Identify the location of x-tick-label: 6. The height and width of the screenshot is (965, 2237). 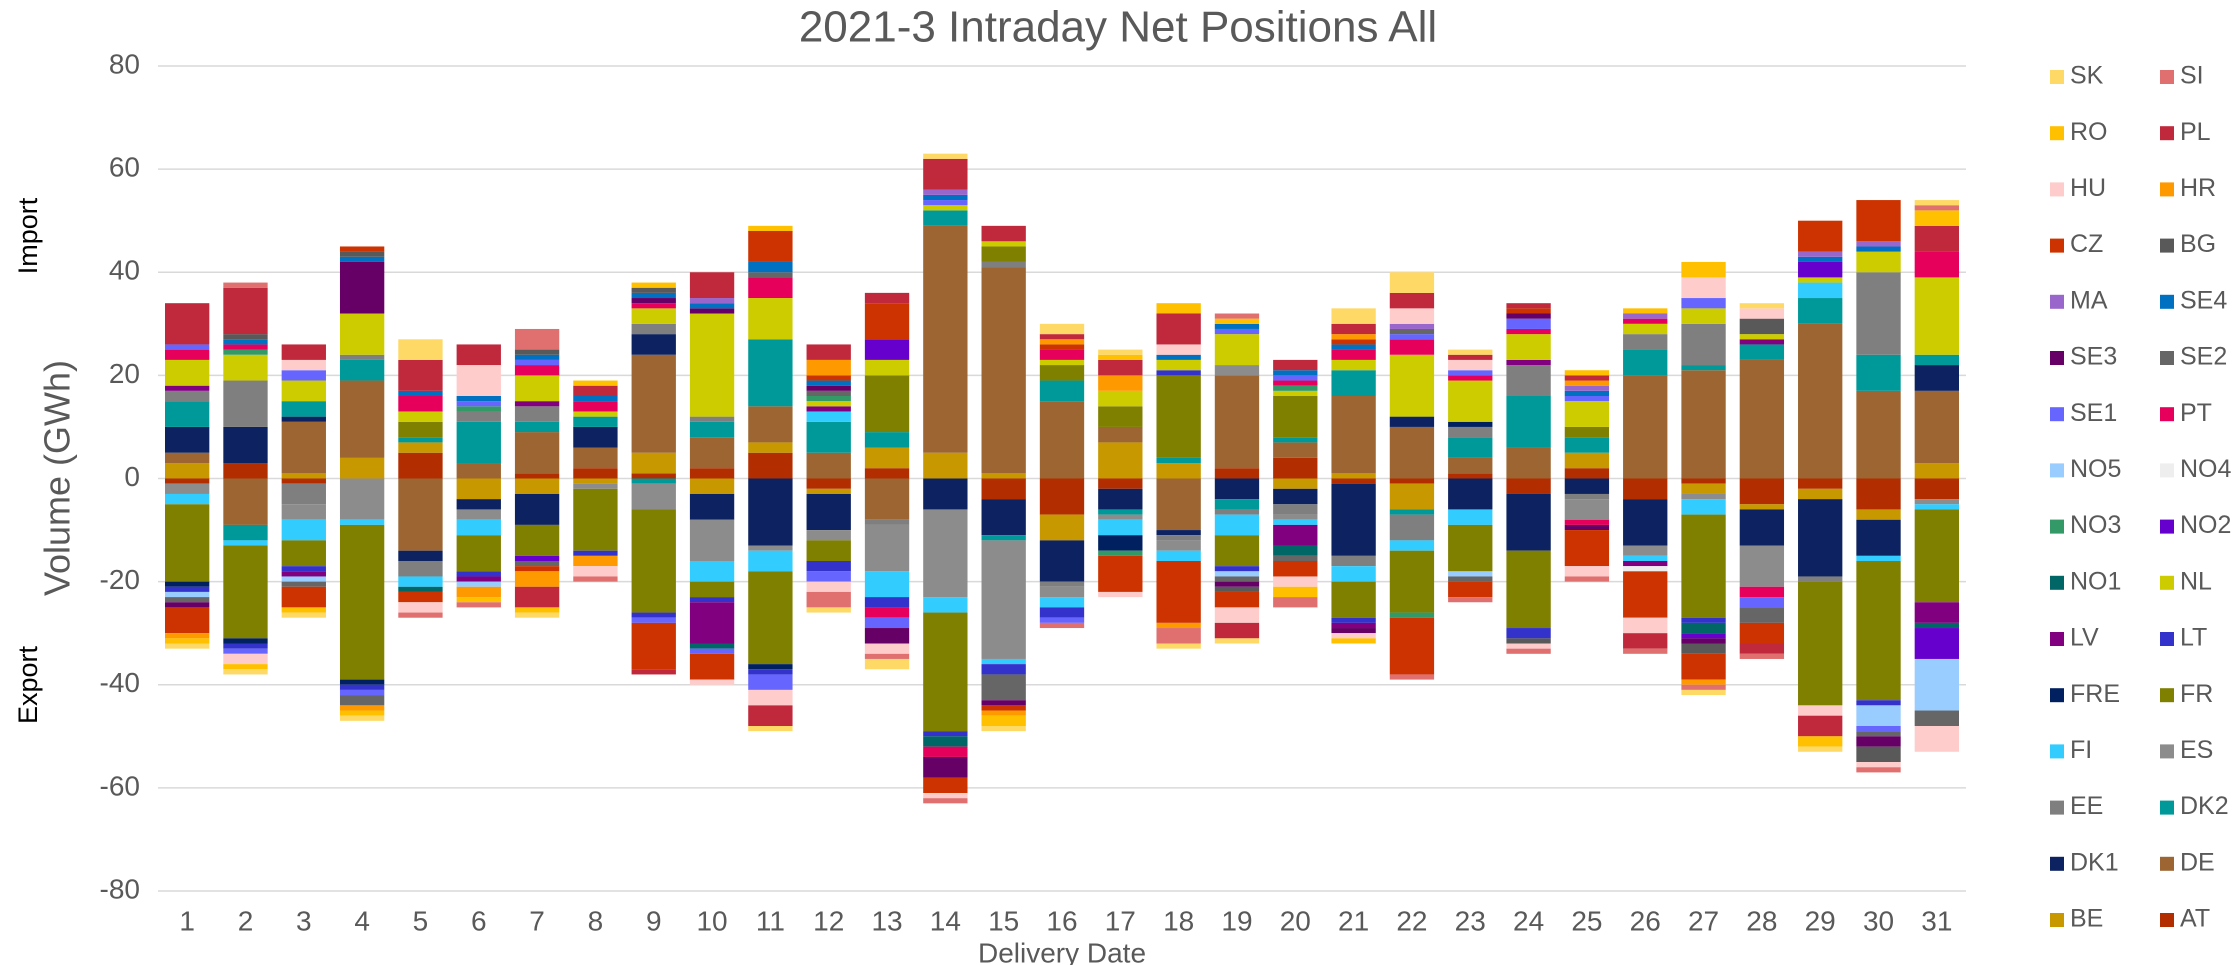
(479, 920).